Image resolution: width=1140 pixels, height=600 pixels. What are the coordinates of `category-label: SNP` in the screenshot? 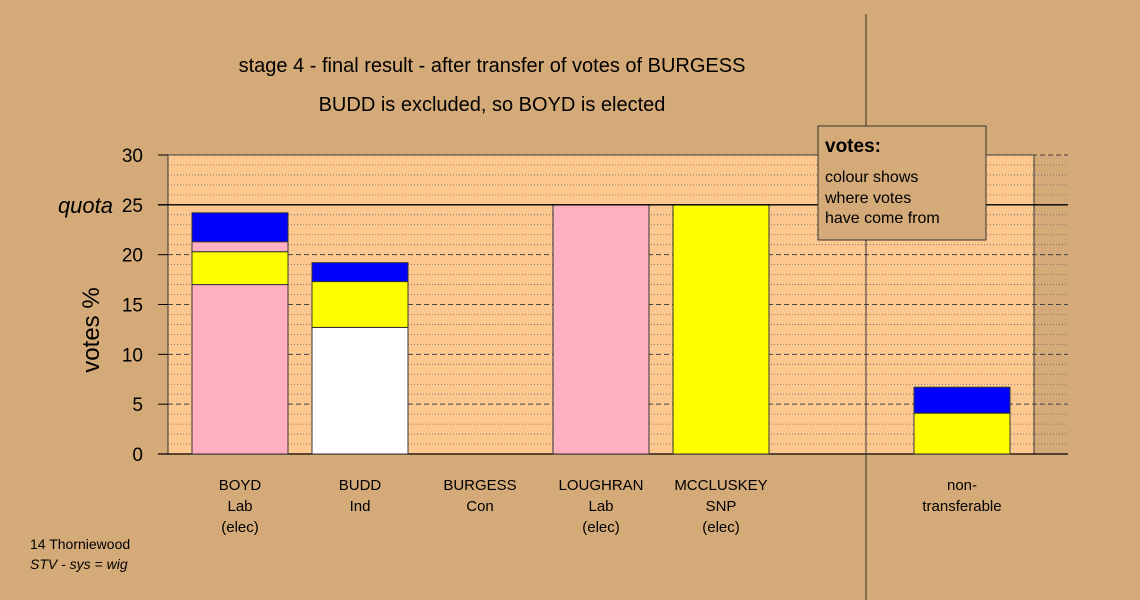 It's located at (721, 506).